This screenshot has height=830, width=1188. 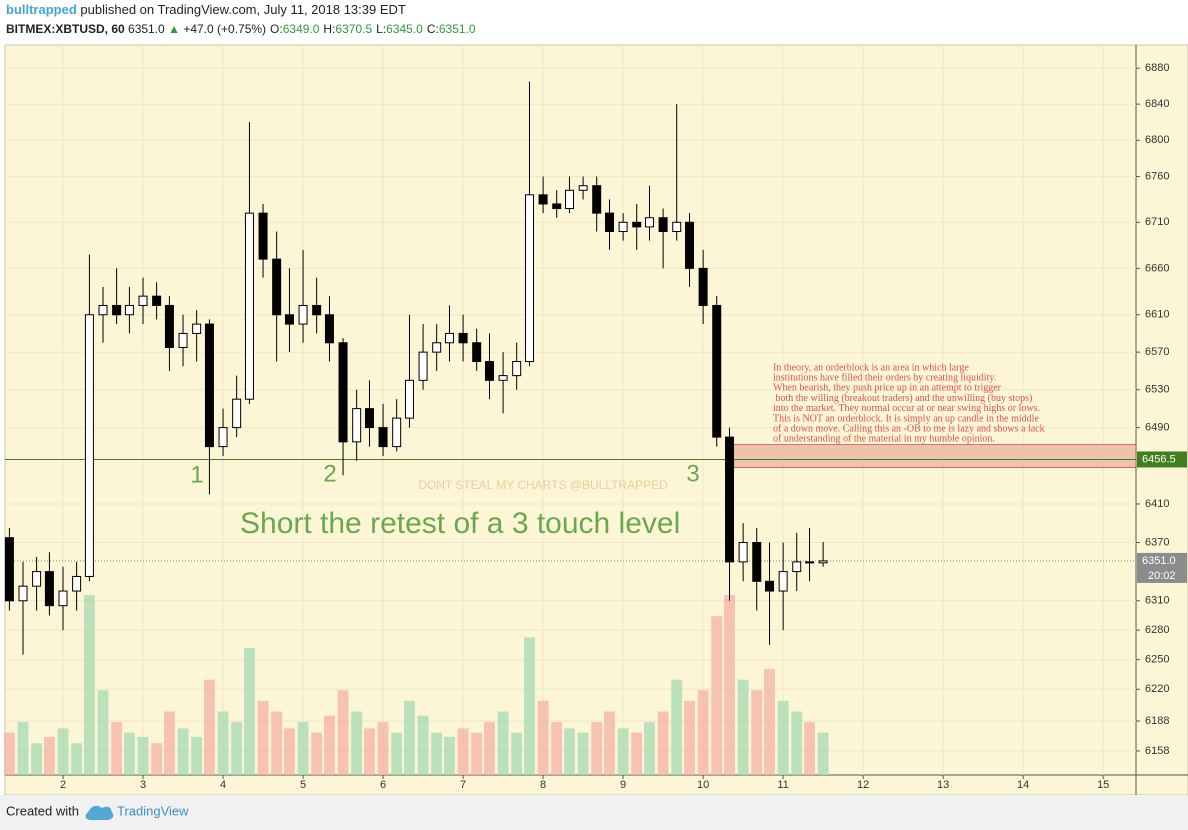 What do you see at coordinates (383, 785) in the screenshot?
I see `x-tick-label: 6` at bounding box center [383, 785].